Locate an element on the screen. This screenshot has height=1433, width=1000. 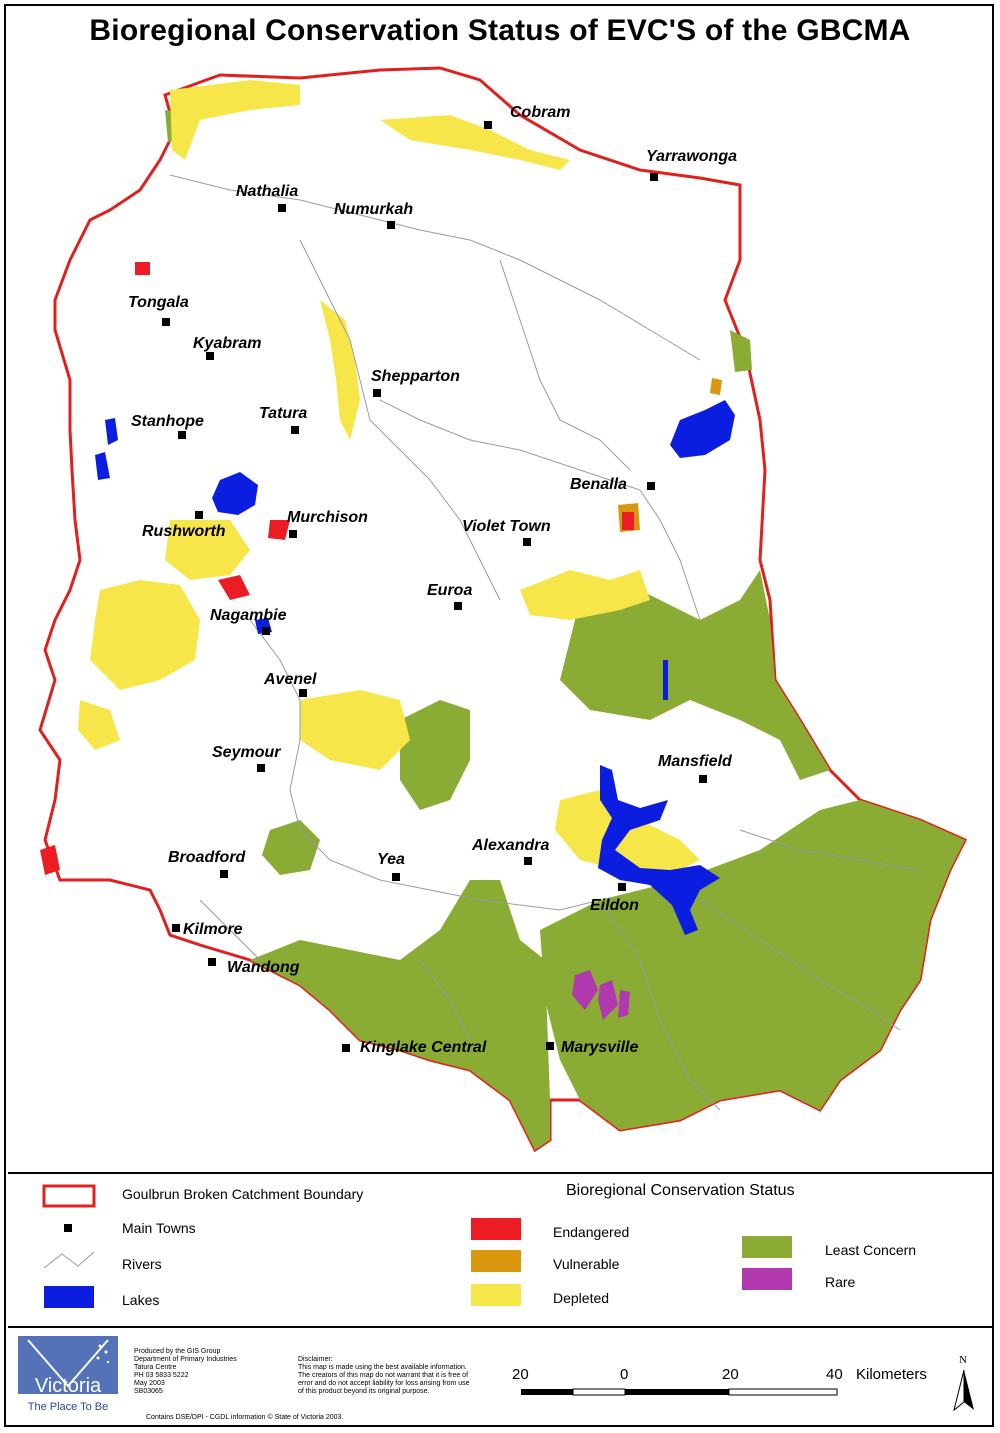
legend-boundary-label: Goulbrun Broken Catchment Boundary is located at coordinates (243, 1194).